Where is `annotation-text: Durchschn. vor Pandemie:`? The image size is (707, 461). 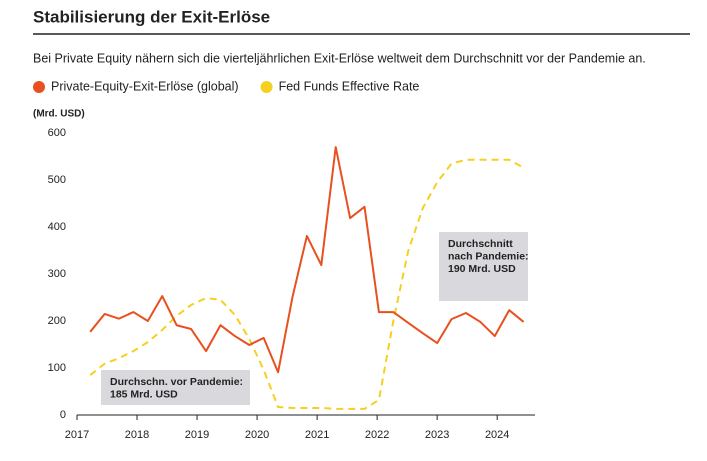
annotation-text: Durchschn. vor Pandemie: is located at coordinates (176, 382).